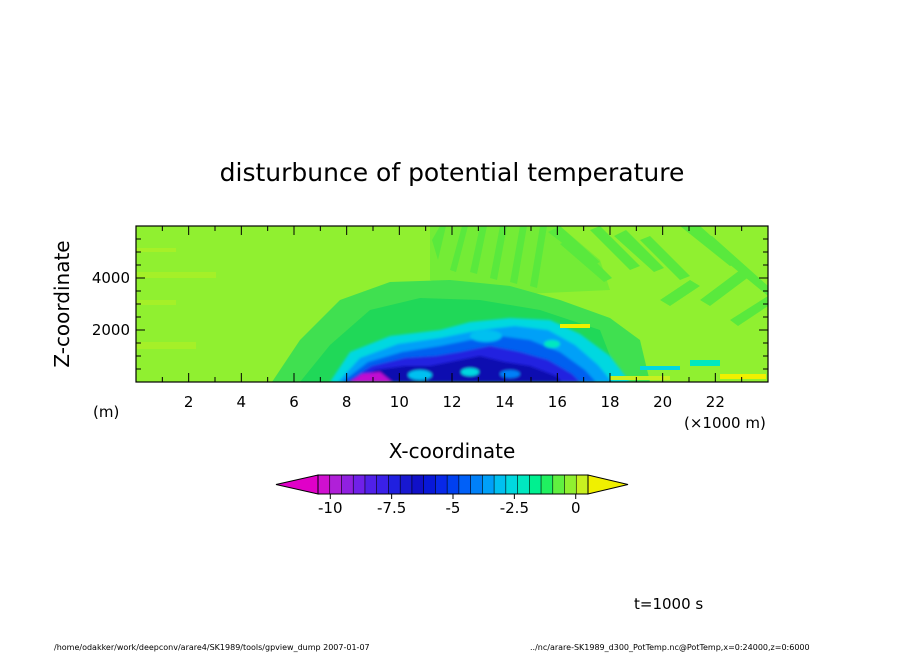 The height and width of the screenshot is (654, 904). What do you see at coordinates (480, 350) in the screenshot?
I see `cold-pool` at bounding box center [480, 350].